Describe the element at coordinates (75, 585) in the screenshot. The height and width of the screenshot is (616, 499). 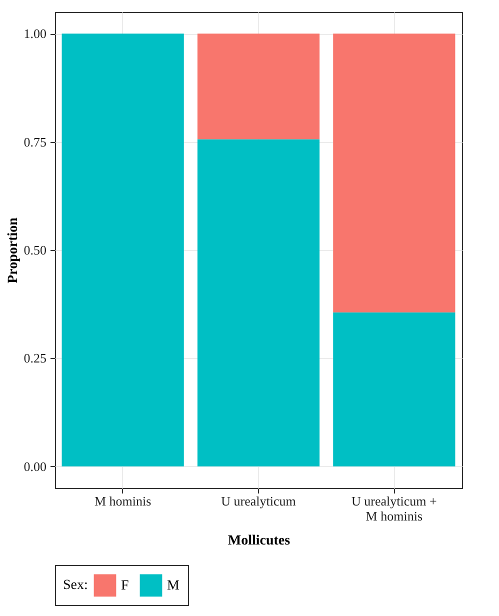
I see `legend-title: Sex:` at that location.